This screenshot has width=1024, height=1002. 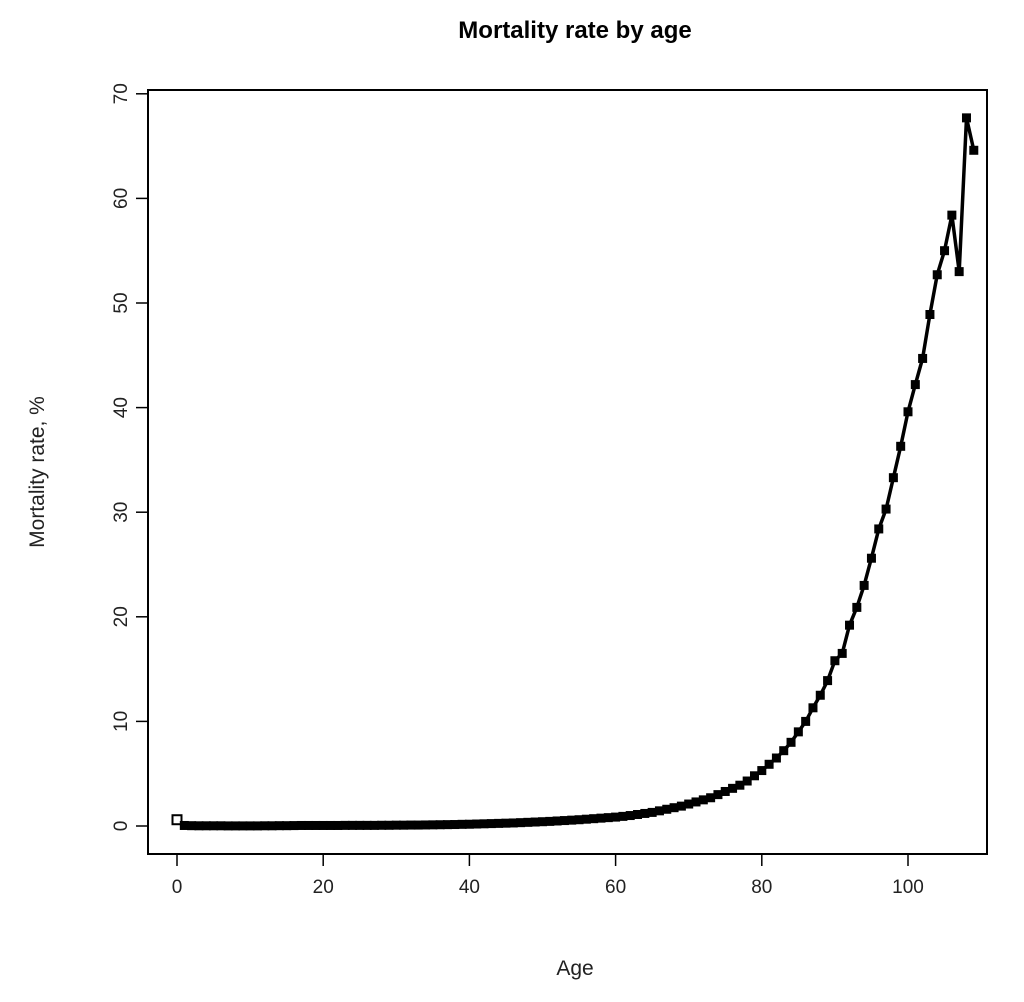 I want to click on x-tick-label: 60, so click(x=615, y=887).